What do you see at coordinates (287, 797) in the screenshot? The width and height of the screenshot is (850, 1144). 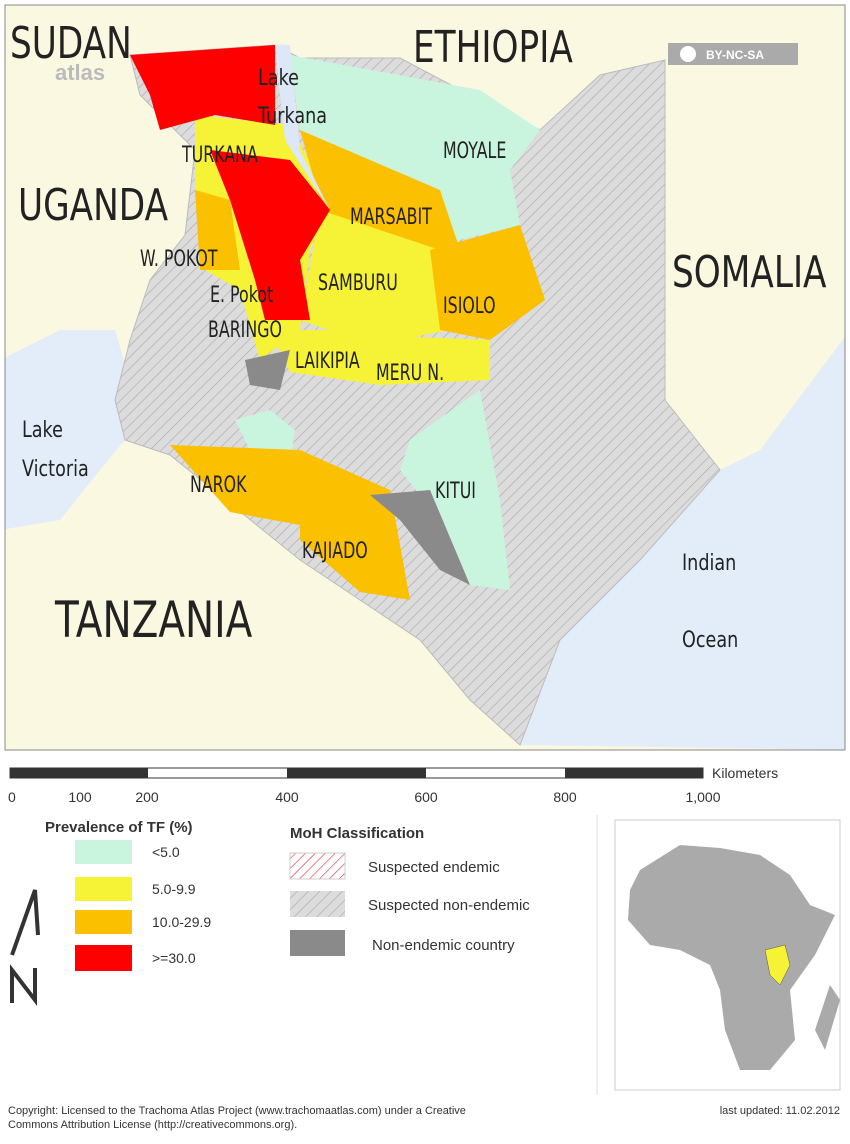 I see `scale-tick-label: 400` at bounding box center [287, 797].